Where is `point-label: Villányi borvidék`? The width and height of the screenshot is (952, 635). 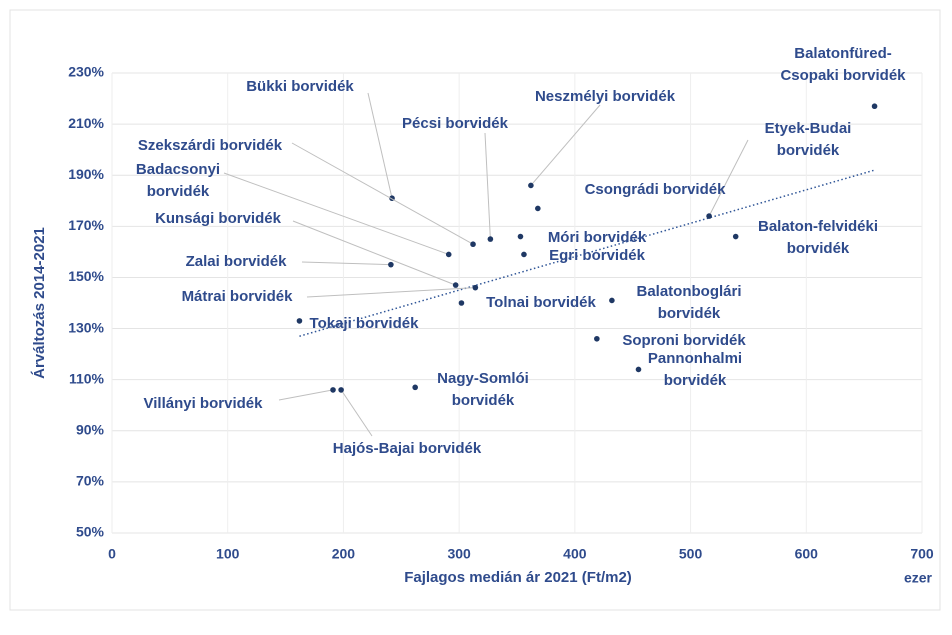 point-label: Villányi borvidék is located at coordinates (204, 403).